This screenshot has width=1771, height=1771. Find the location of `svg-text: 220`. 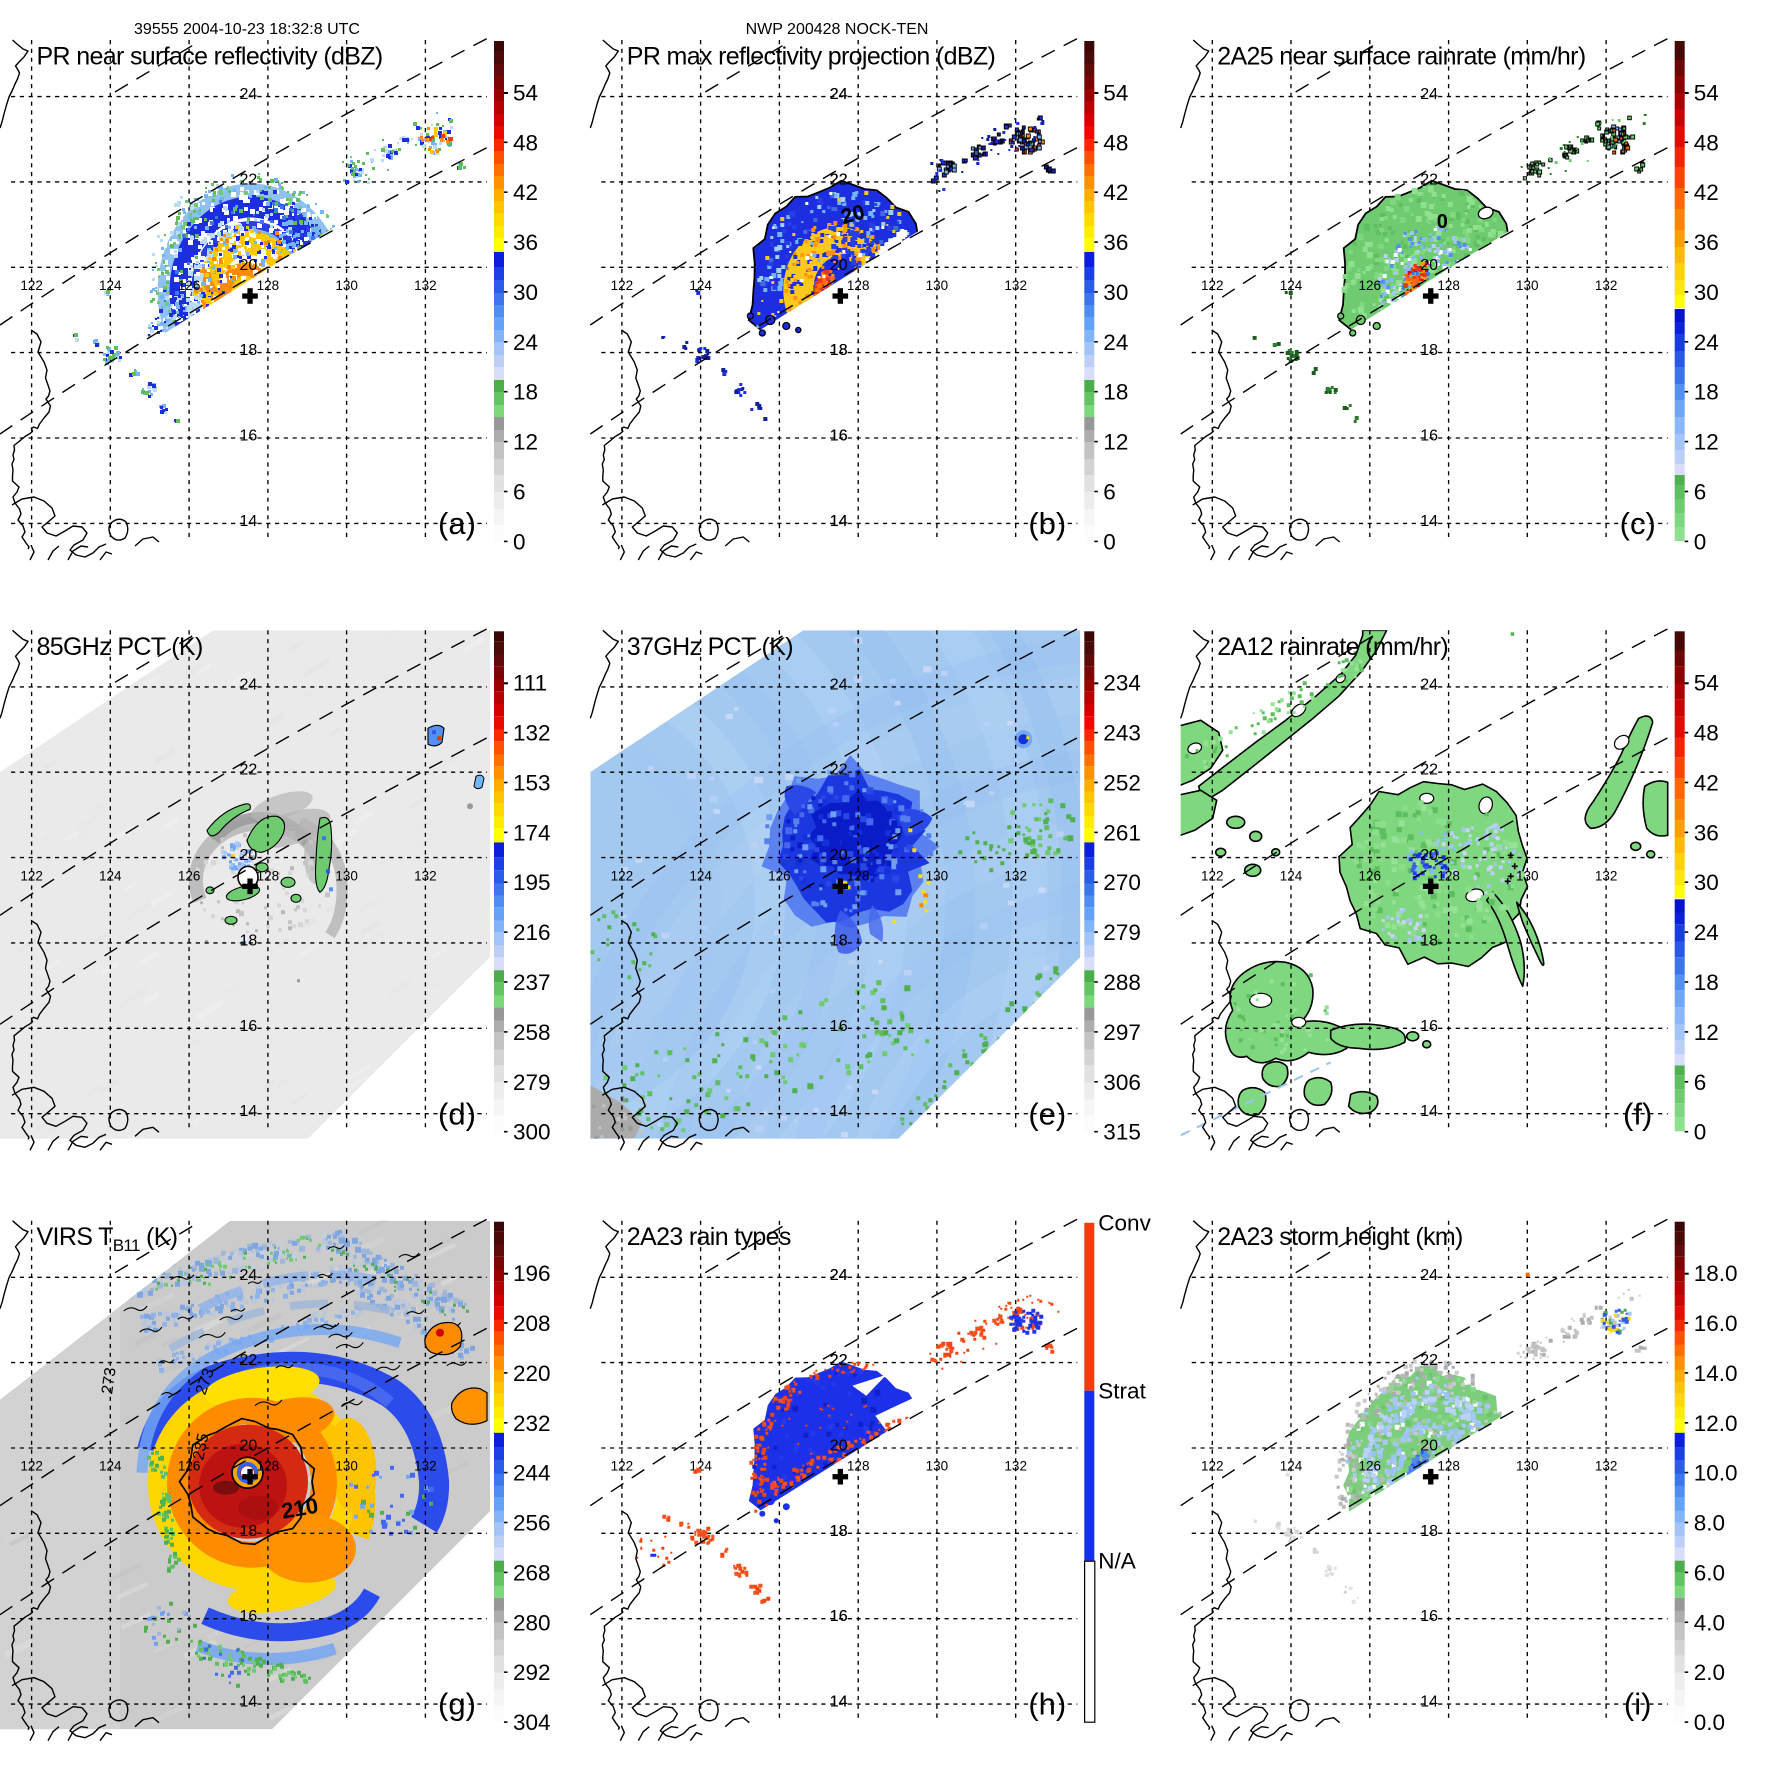

svg-text: 220 is located at coordinates (532, 1373).